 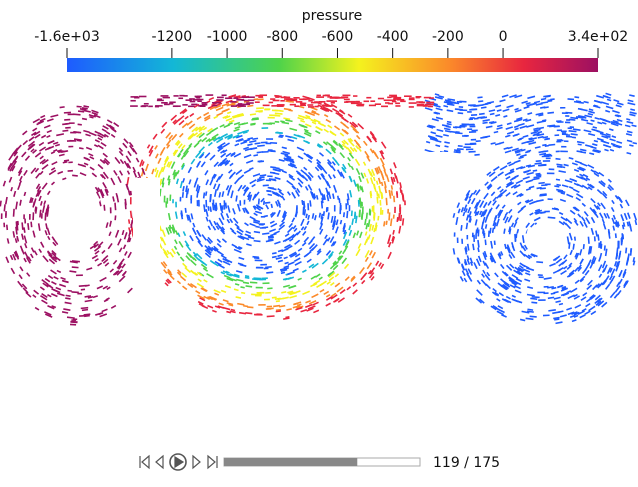 I want to click on previous-frame-button, so click(x=159, y=462).